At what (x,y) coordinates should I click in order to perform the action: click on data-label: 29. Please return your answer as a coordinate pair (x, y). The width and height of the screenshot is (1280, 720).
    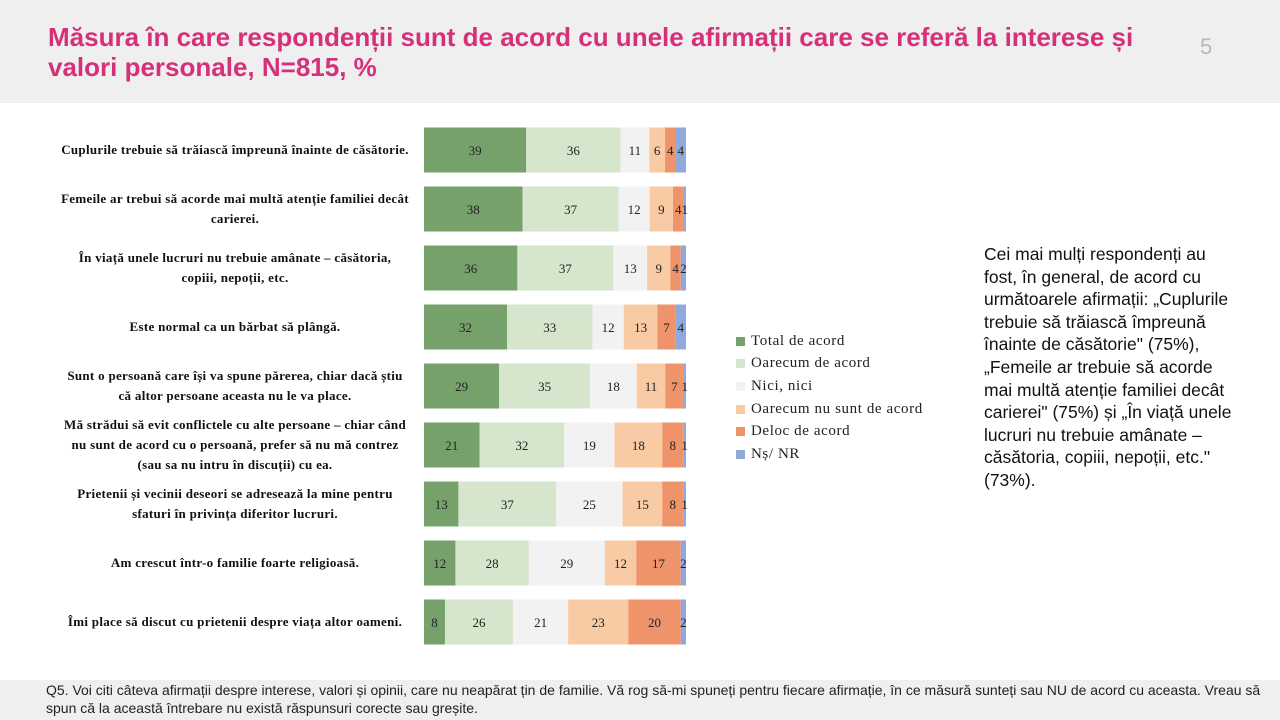
    Looking at the image, I should click on (566, 563).